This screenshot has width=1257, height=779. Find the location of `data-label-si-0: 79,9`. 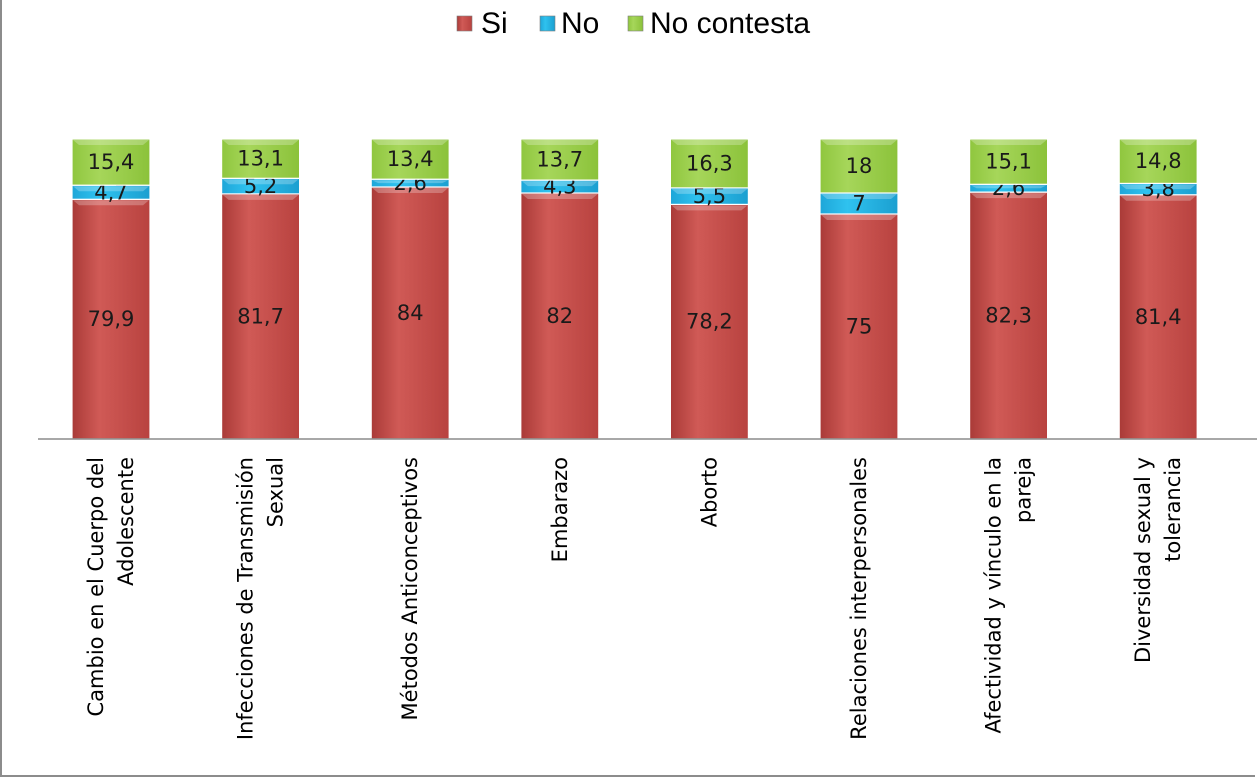

data-label-si-0: 79,9 is located at coordinates (111, 319).